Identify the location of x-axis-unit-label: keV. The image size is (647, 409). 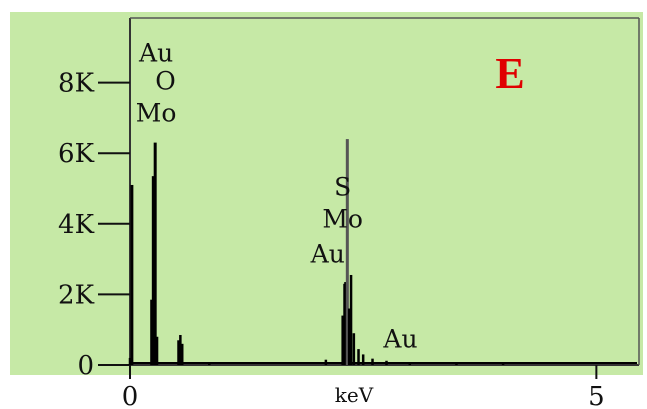
(354, 395).